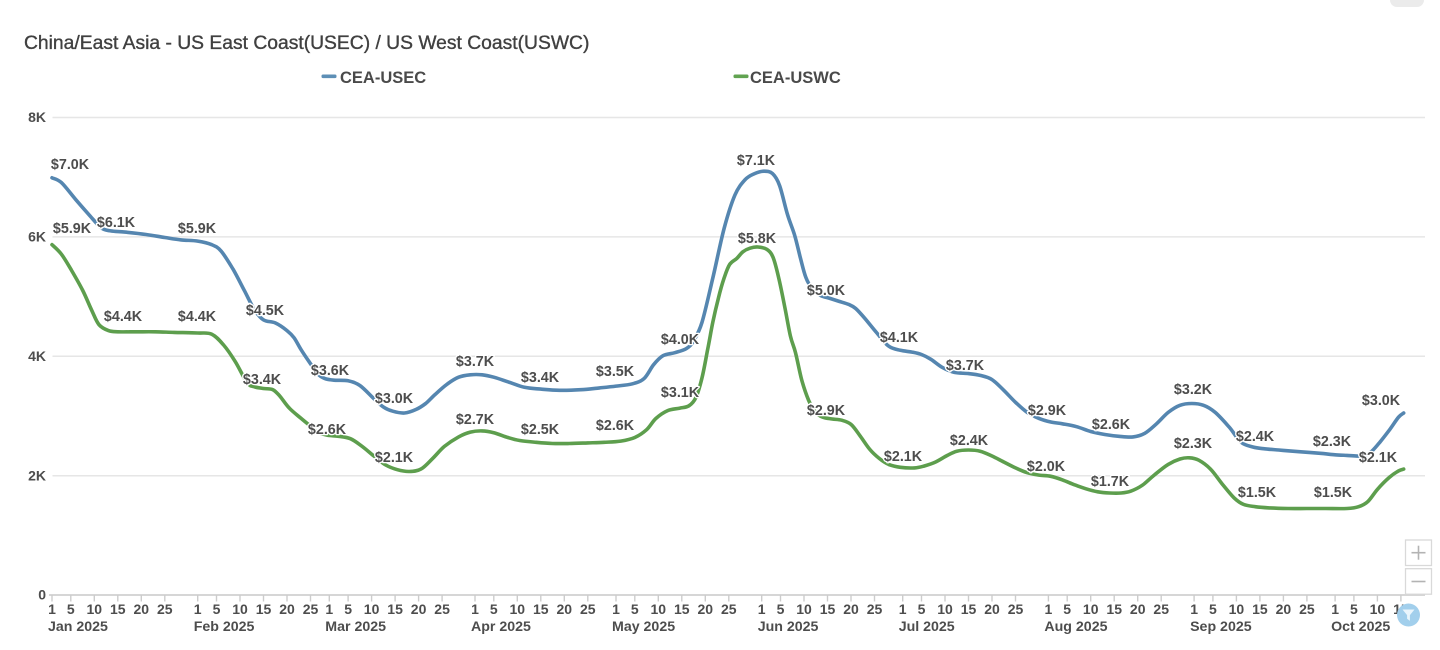 Image resolution: width=1440 pixels, height=650 pixels. I want to click on svg-text: 4K, so click(37, 356).